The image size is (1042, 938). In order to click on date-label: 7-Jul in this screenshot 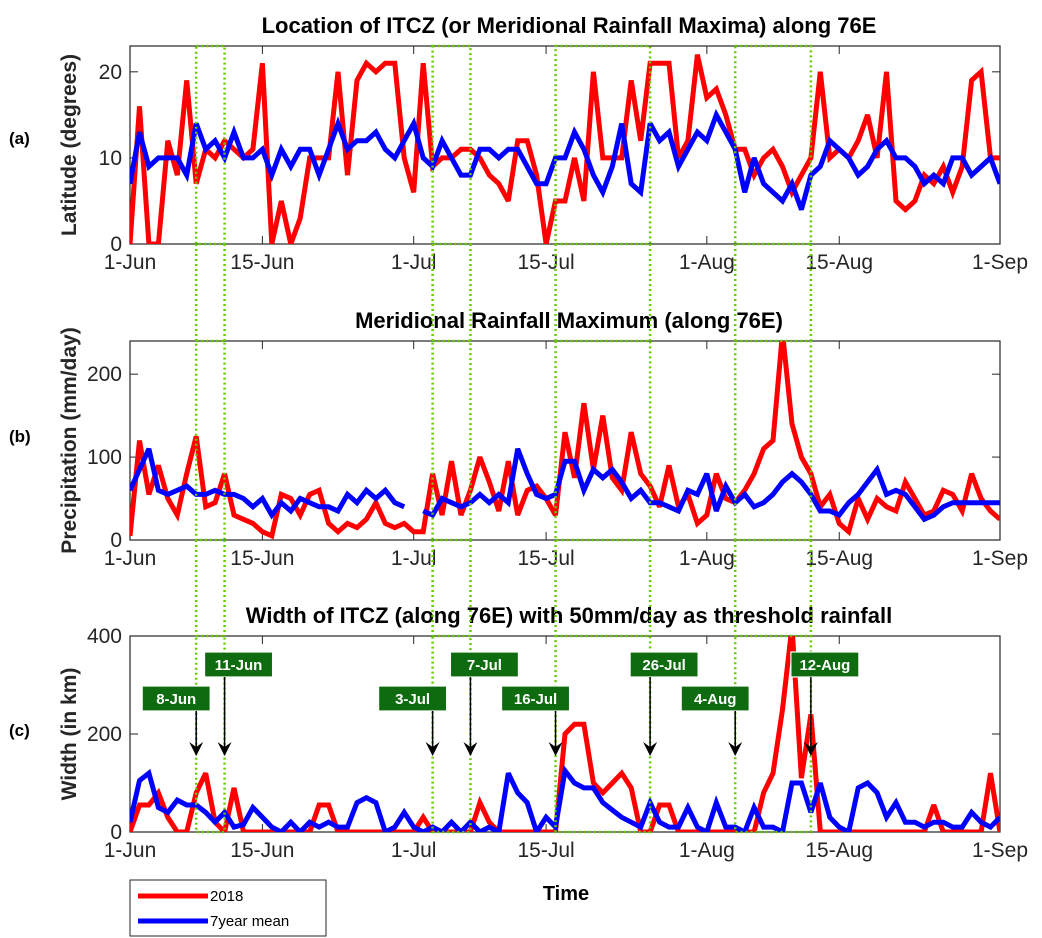, I will do `click(484, 665)`.